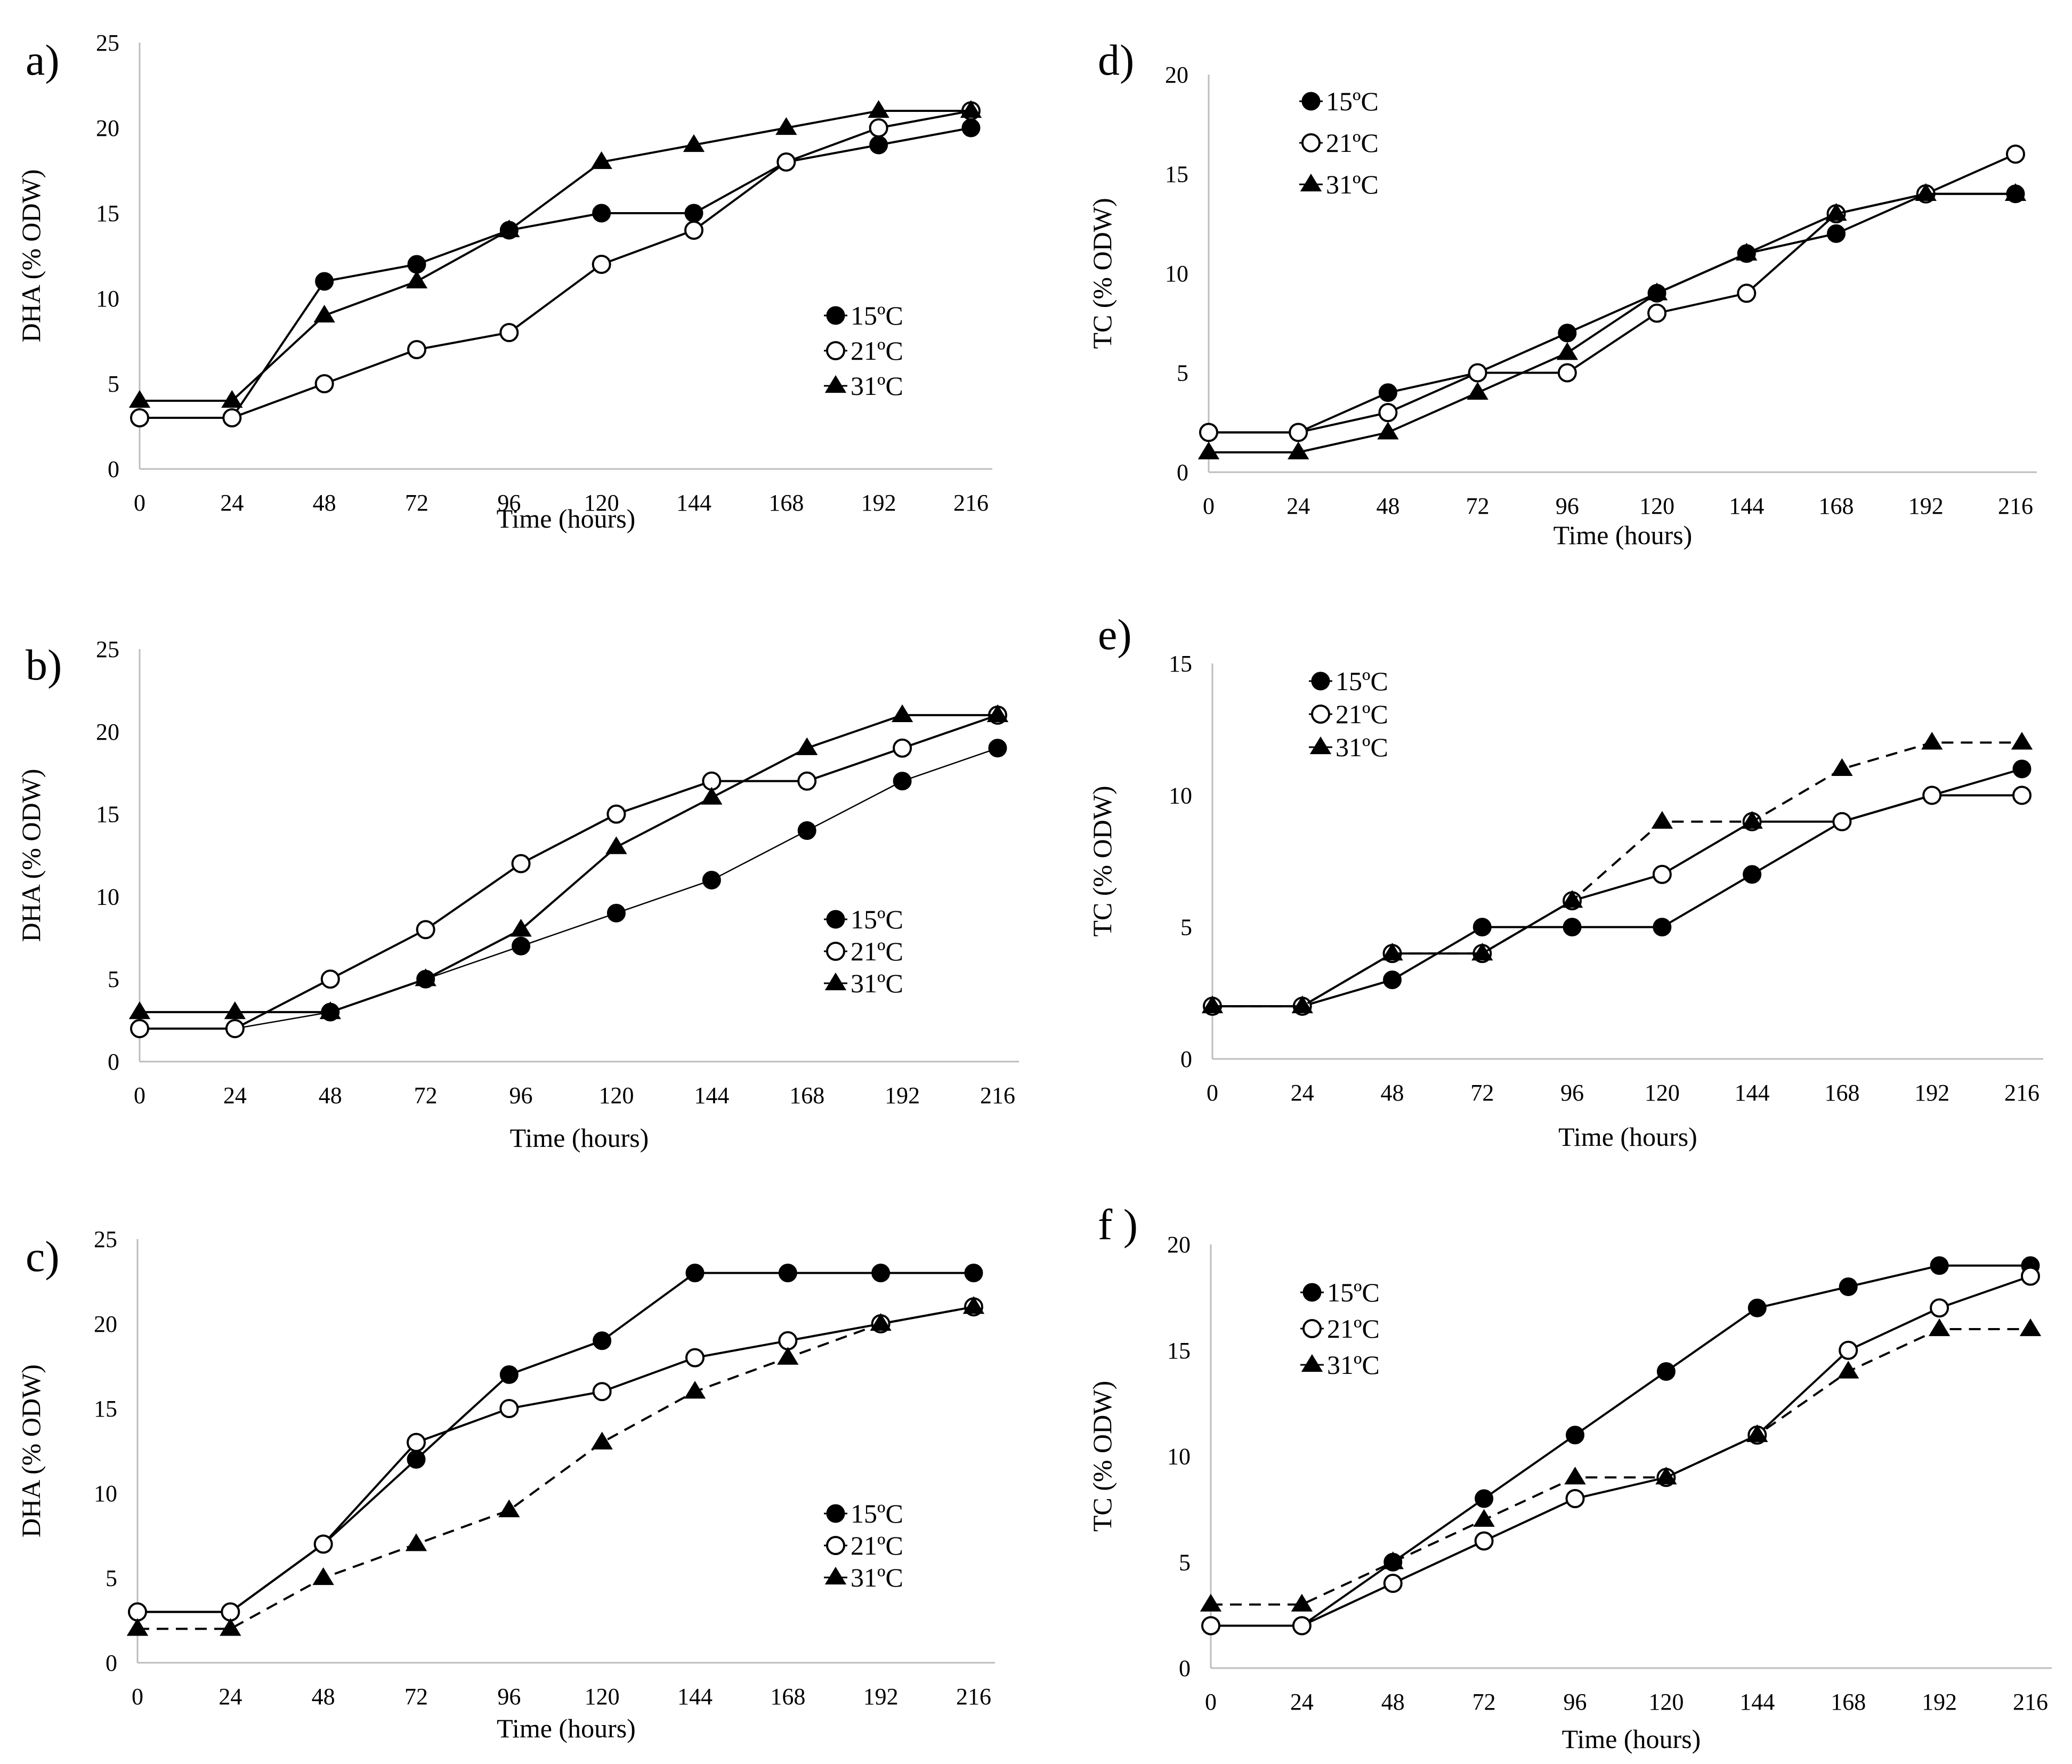 The image size is (2072, 1764). I want to click on x-tick-label: 24, so click(235, 1095).